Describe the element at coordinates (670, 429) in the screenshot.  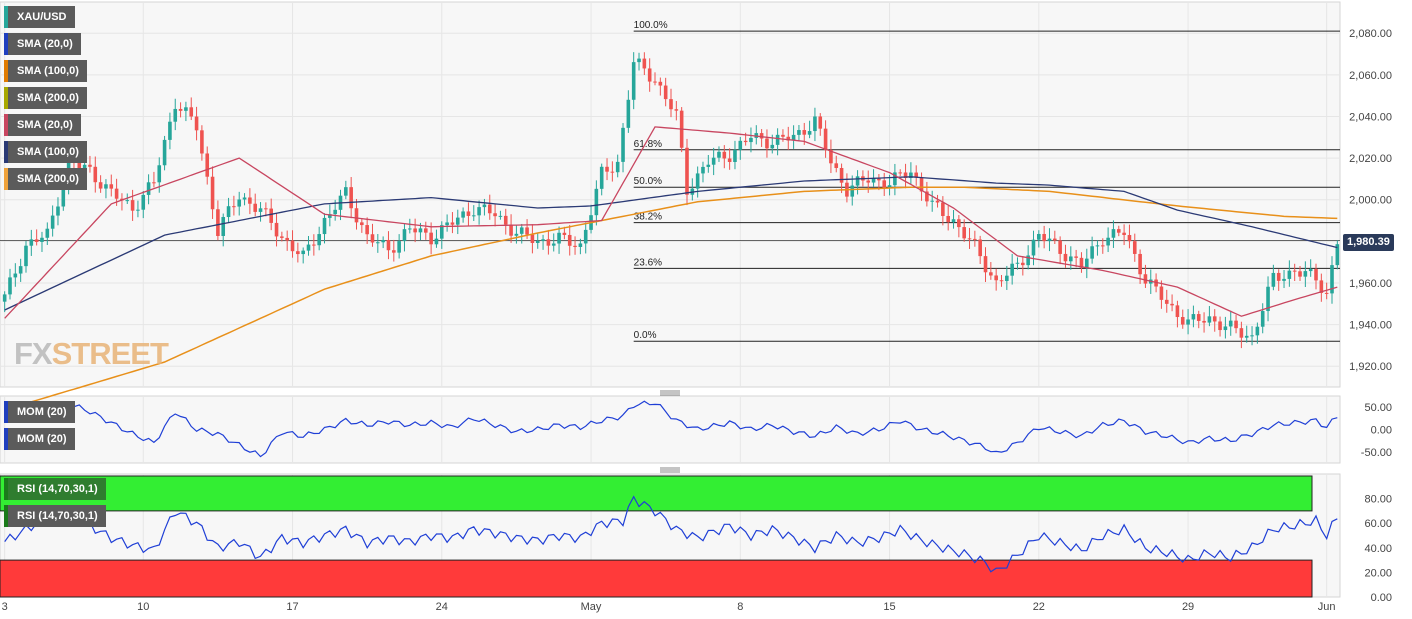
I see `momentum-panel-bg` at that location.